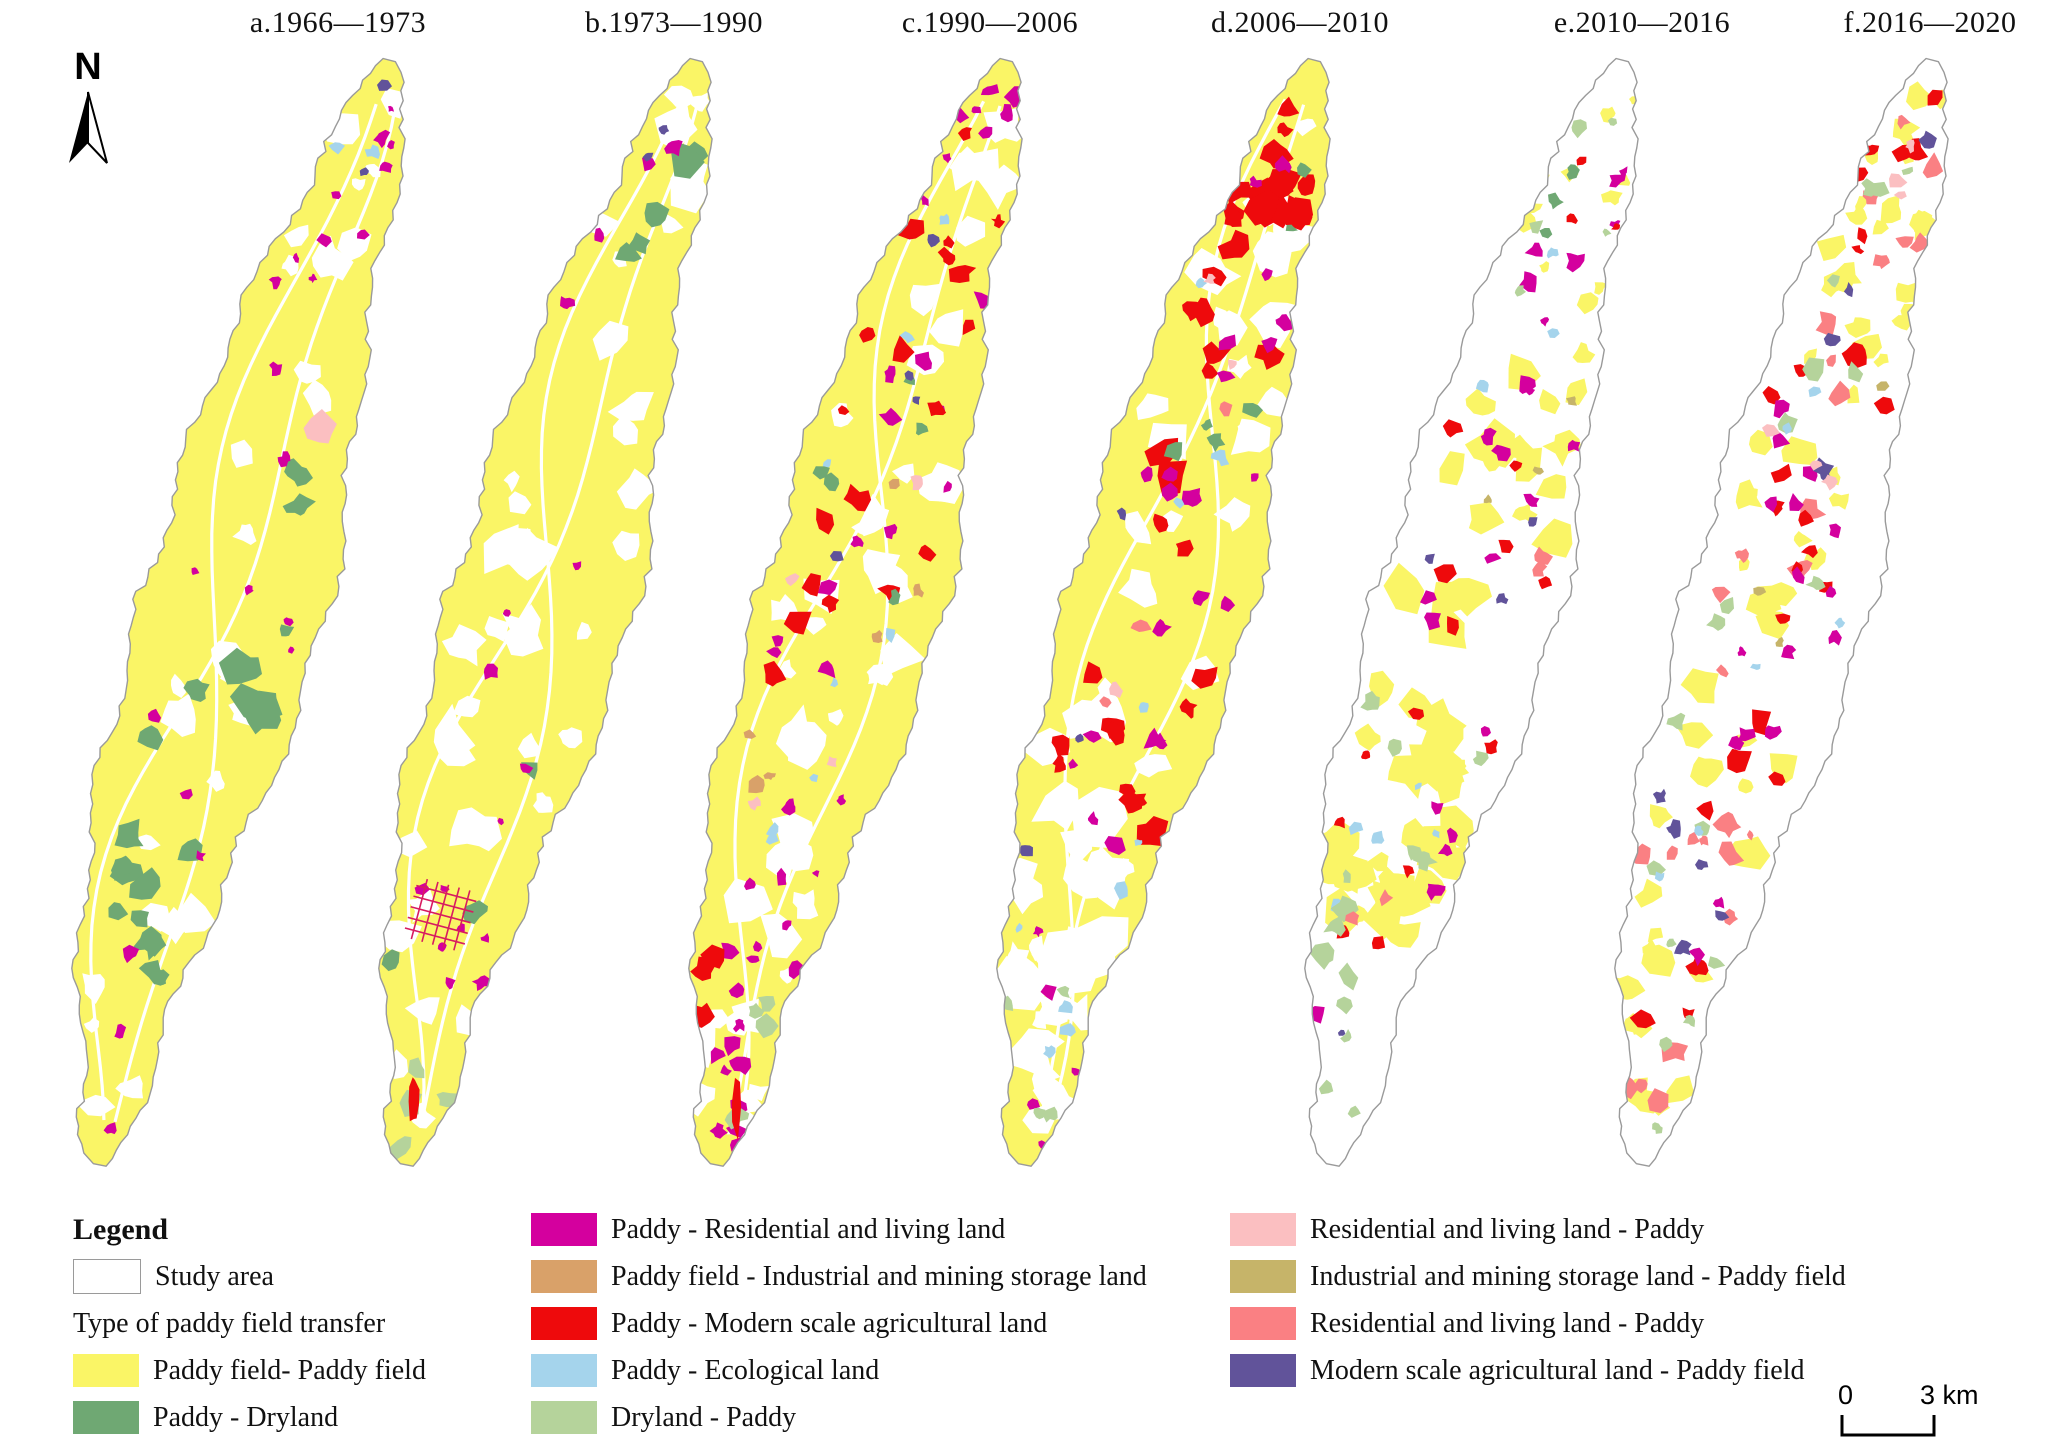 This screenshot has width=2048, height=1447. Describe the element at coordinates (564, 1417) in the screenshot. I see `legend-swatch-dryland_paddy` at that location.